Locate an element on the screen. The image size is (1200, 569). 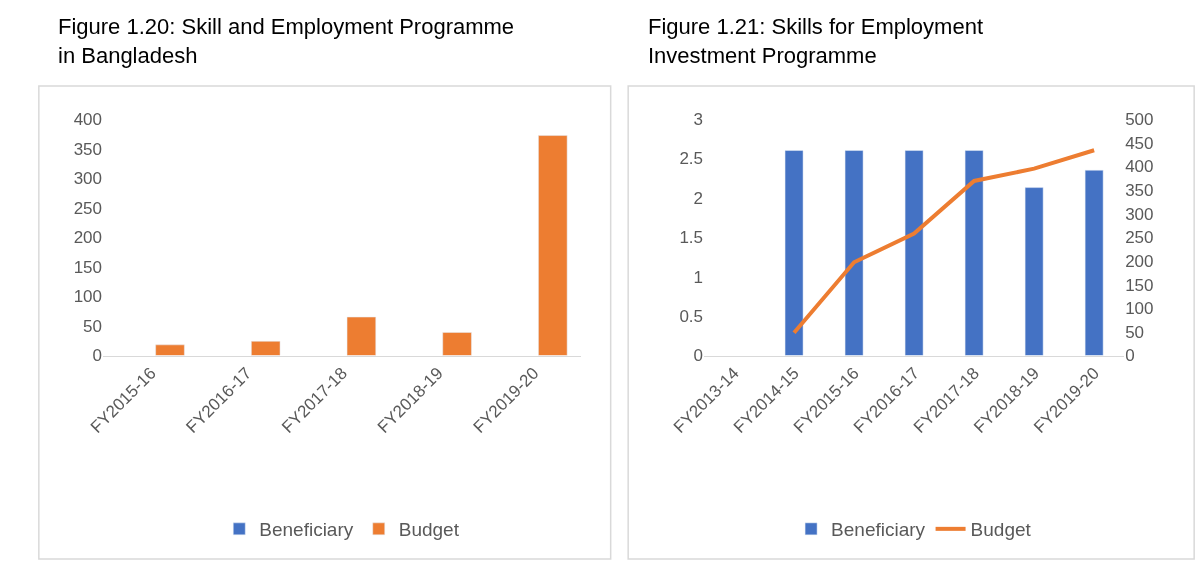
y2-tick-label: 150 is located at coordinates (1139, 285).